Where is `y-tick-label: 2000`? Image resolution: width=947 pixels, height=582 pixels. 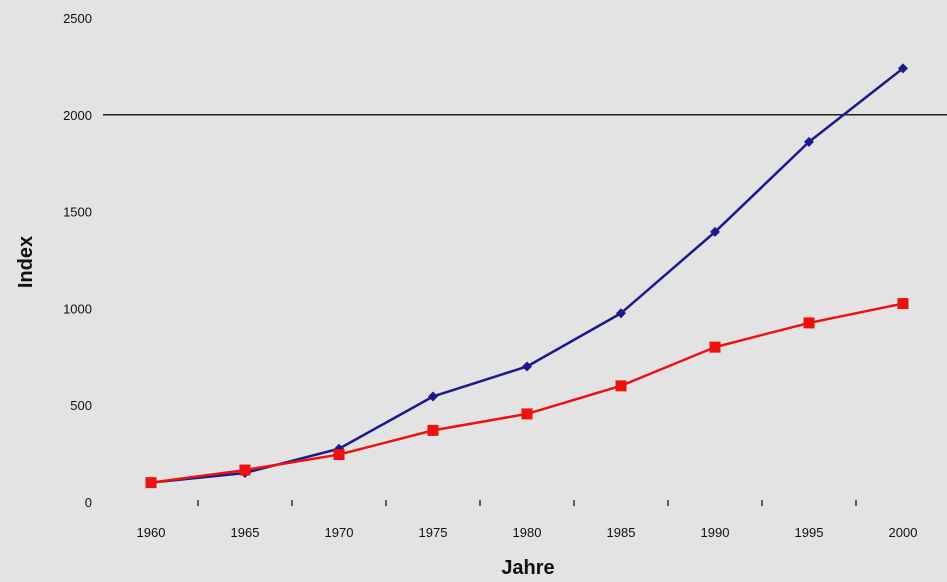
y-tick-label: 2000 is located at coordinates (77, 115).